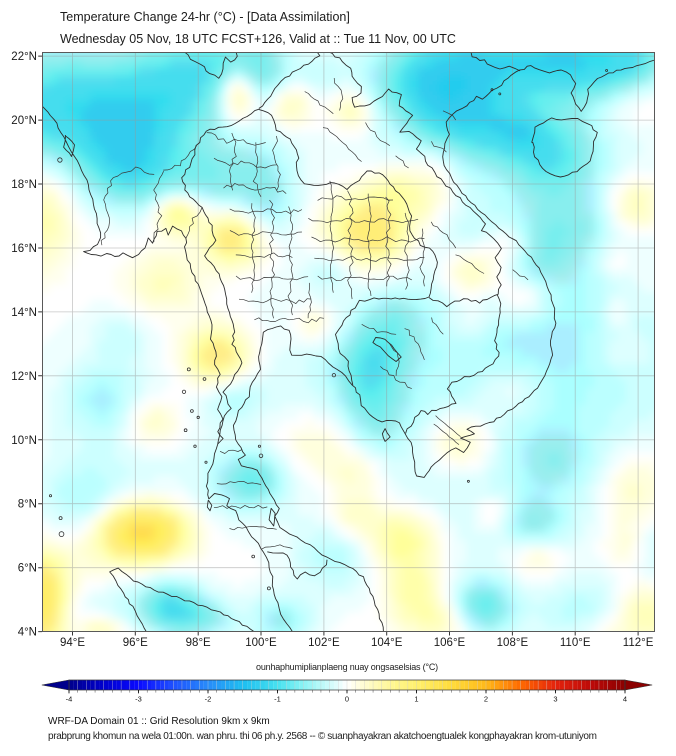  What do you see at coordinates (513, 643) in the screenshot?
I see `svg-text: 108°E` at bounding box center [513, 643].